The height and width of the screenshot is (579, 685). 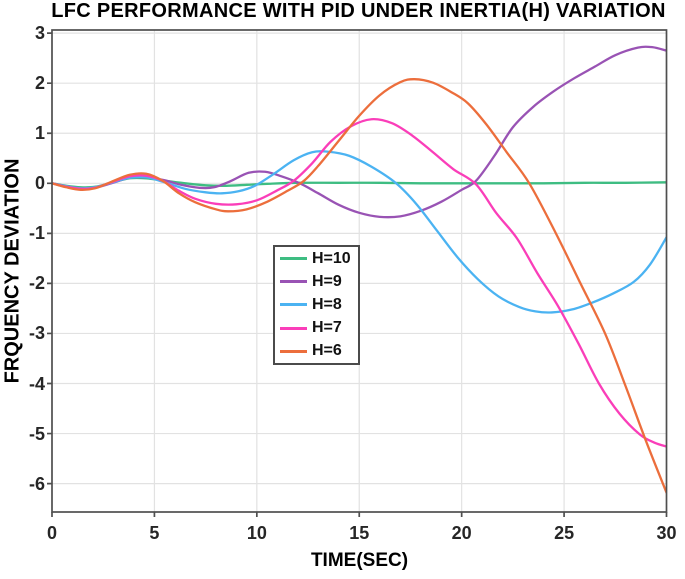 I want to click on y-tick-label: 1, so click(x=39, y=133).